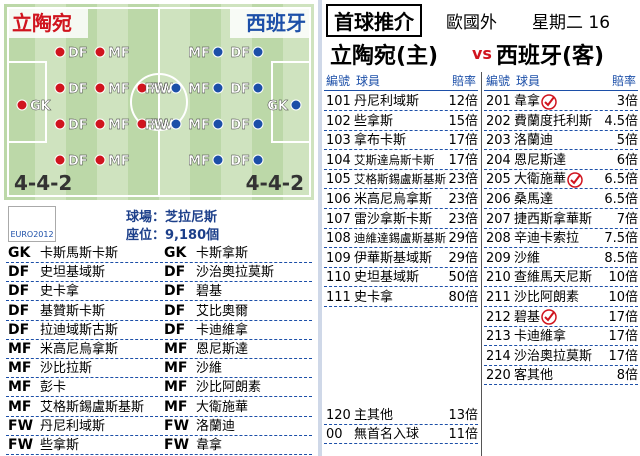  I want to click on odds: 13倍, so click(463, 415).